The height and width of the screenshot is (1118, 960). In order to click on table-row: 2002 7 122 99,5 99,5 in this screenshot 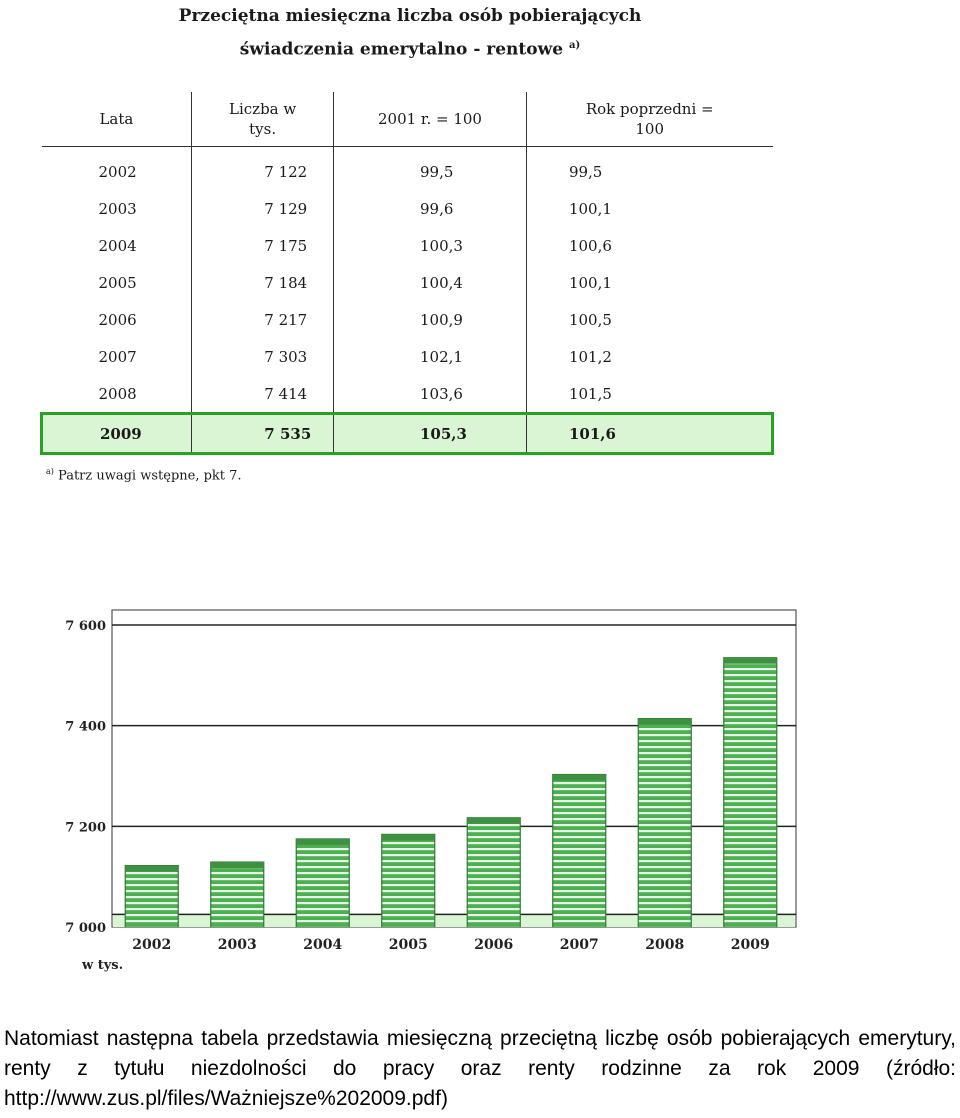, I will do `click(407, 168)`.